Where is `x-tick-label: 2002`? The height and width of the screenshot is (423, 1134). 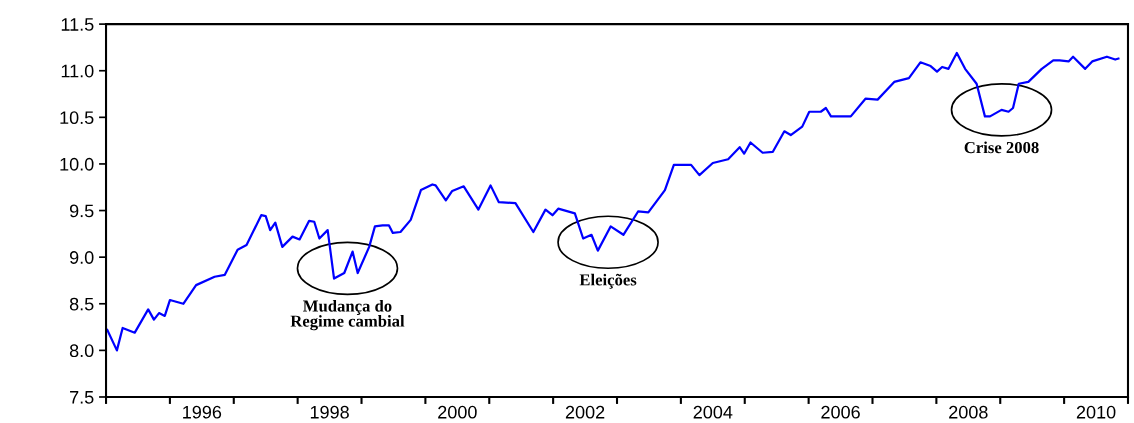
x-tick-label: 2002 is located at coordinates (585, 412).